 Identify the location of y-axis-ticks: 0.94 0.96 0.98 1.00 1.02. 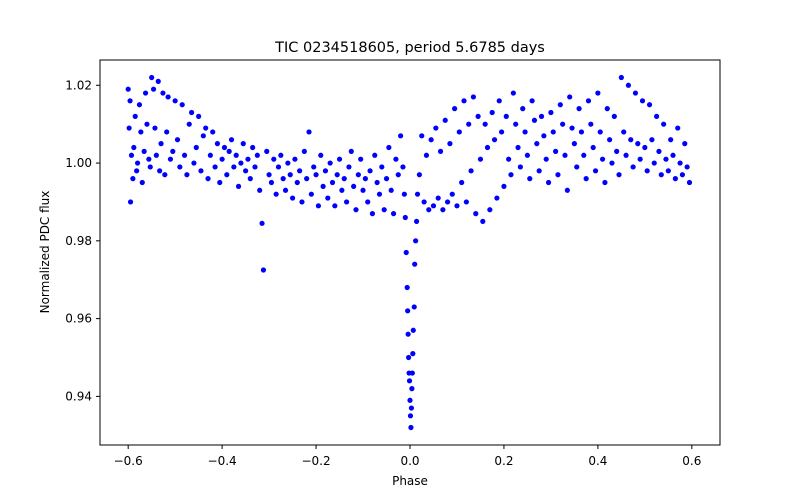
(82, 240).